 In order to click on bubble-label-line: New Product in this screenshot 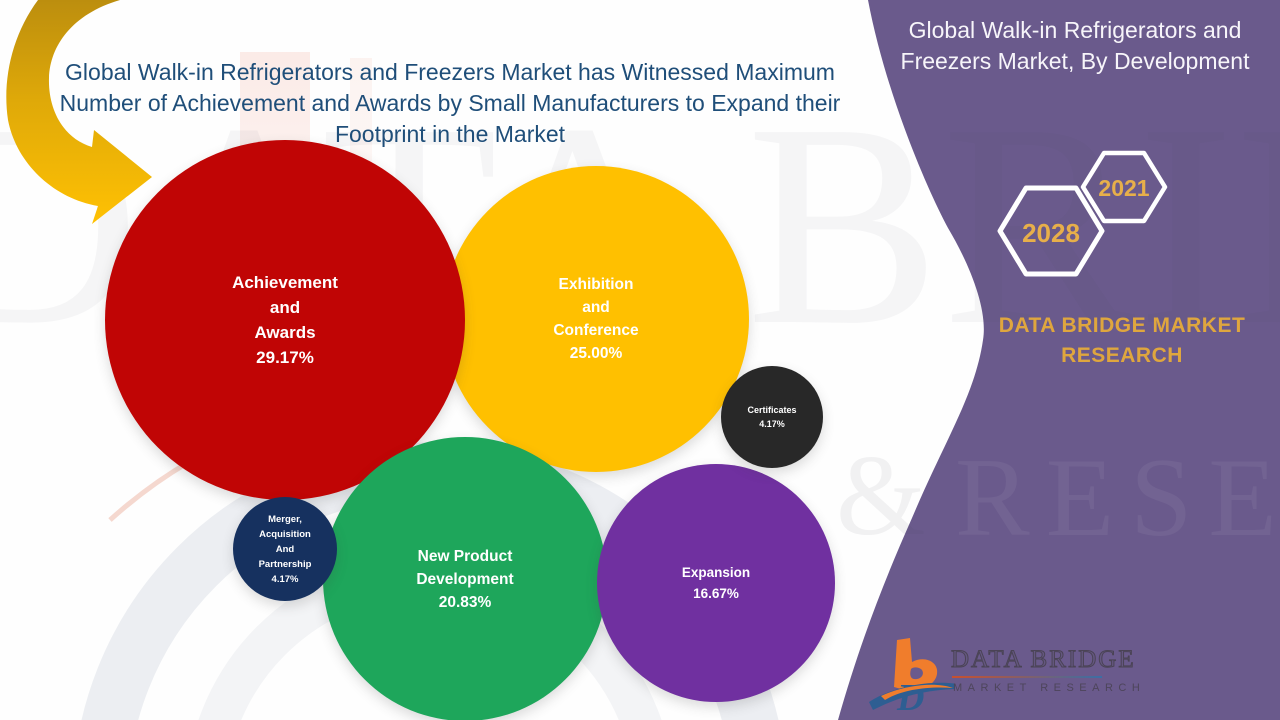, I will do `click(465, 556)`.